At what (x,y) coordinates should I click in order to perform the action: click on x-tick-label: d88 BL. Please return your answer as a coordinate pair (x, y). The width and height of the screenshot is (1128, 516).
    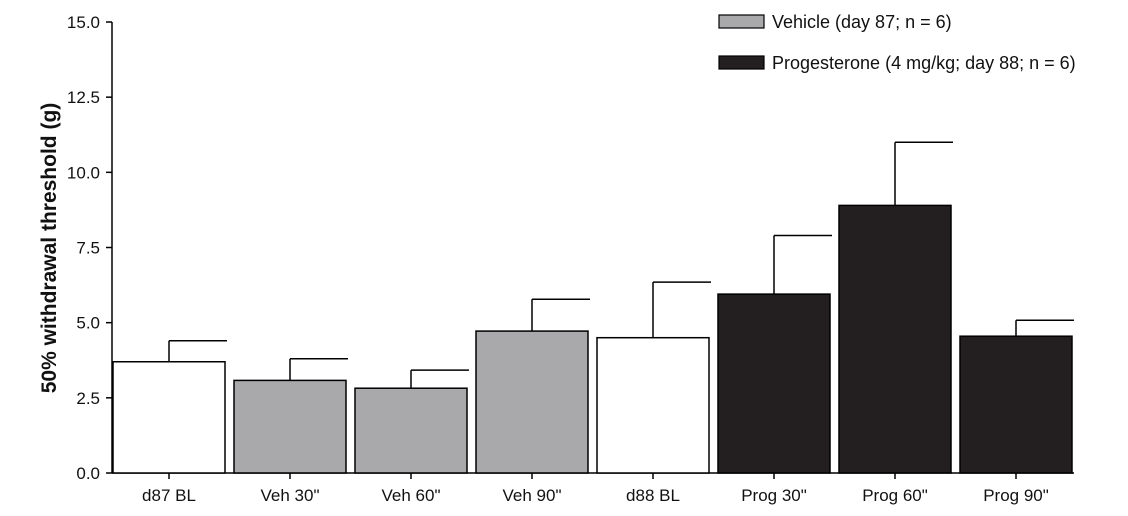
    Looking at the image, I should click on (653, 495).